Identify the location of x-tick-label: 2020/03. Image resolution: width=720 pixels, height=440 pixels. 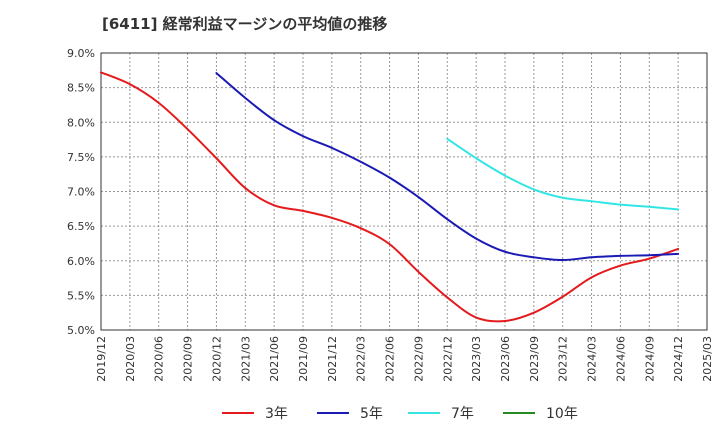
(130, 359).